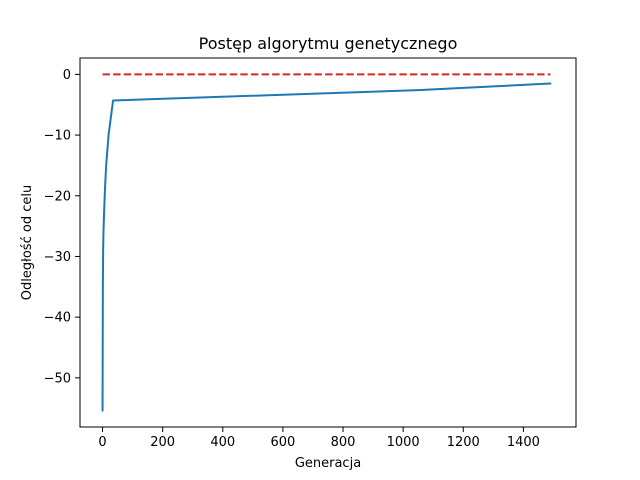 The image size is (640, 480). What do you see at coordinates (57, 318) in the screenshot?
I see `y-tick-label: −40` at bounding box center [57, 318].